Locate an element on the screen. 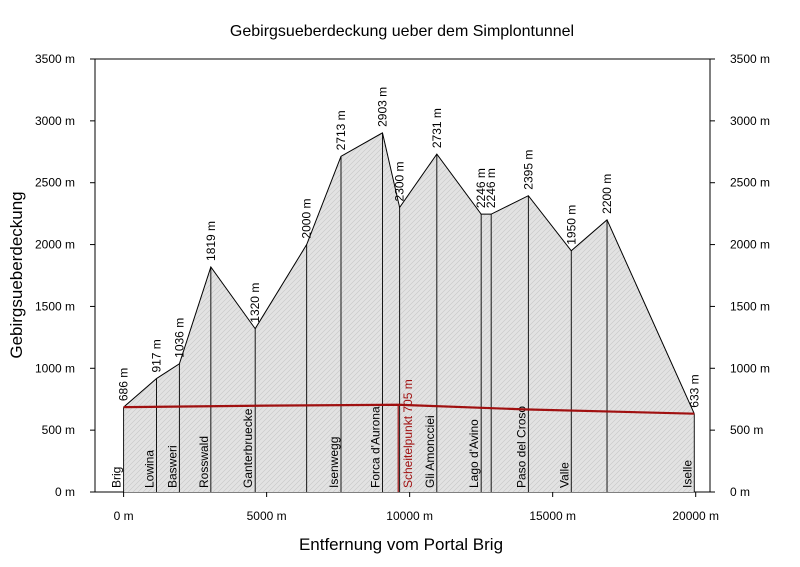 Image resolution: width=800 pixels, height=567 pixels. x-tick-label: 10000 m is located at coordinates (409, 516).